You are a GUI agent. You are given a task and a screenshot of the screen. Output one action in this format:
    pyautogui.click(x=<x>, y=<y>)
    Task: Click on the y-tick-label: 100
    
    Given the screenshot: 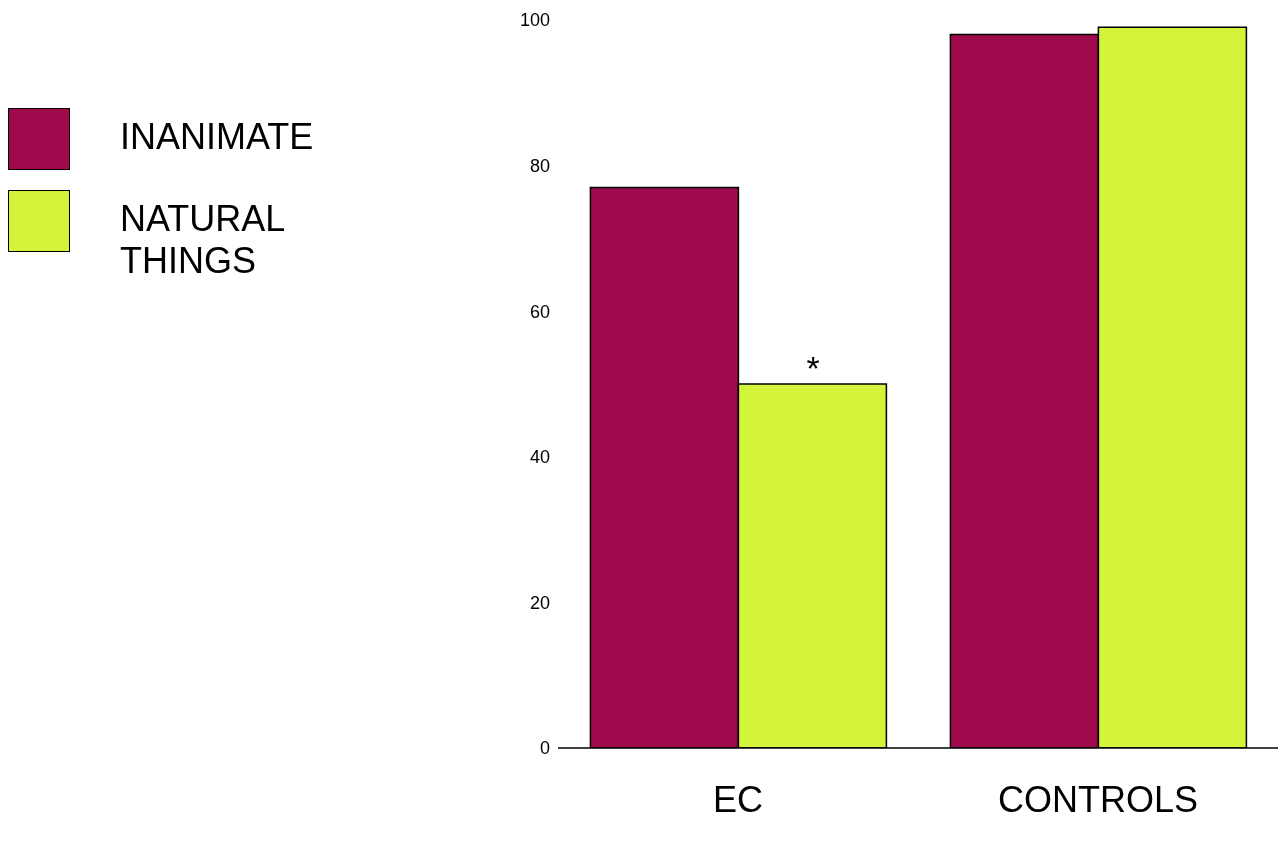 What is the action you would take?
    pyautogui.click(x=534, y=20)
    